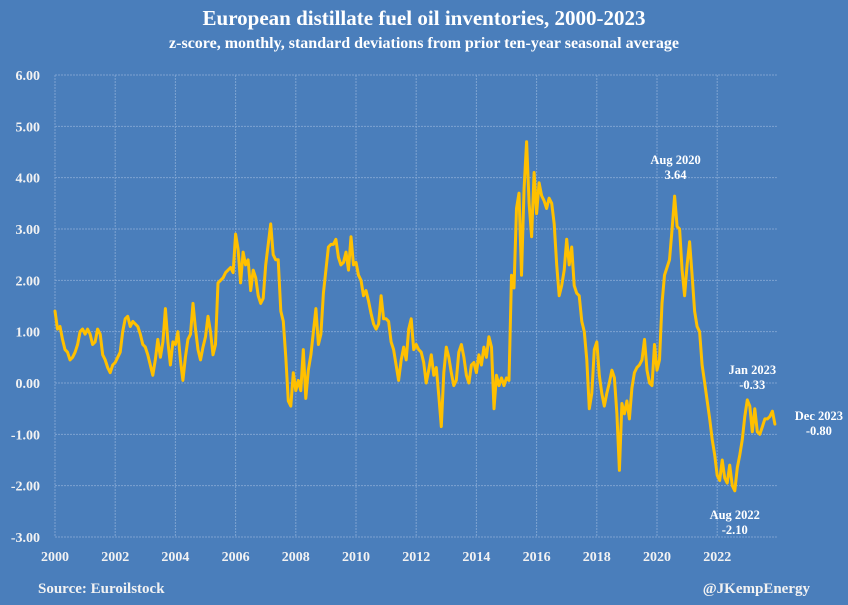 The image size is (848, 605). Describe the element at coordinates (236, 557) in the screenshot. I see `x-tick-label: 2006` at that location.